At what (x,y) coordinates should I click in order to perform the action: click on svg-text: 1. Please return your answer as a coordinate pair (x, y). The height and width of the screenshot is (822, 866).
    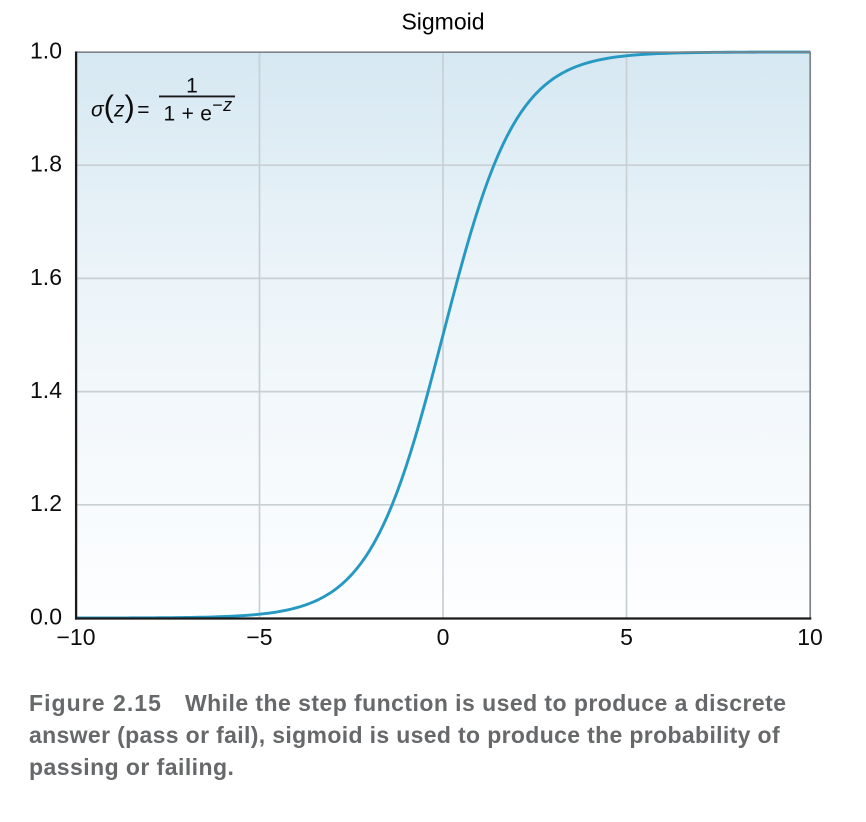
    Looking at the image, I should click on (192, 85).